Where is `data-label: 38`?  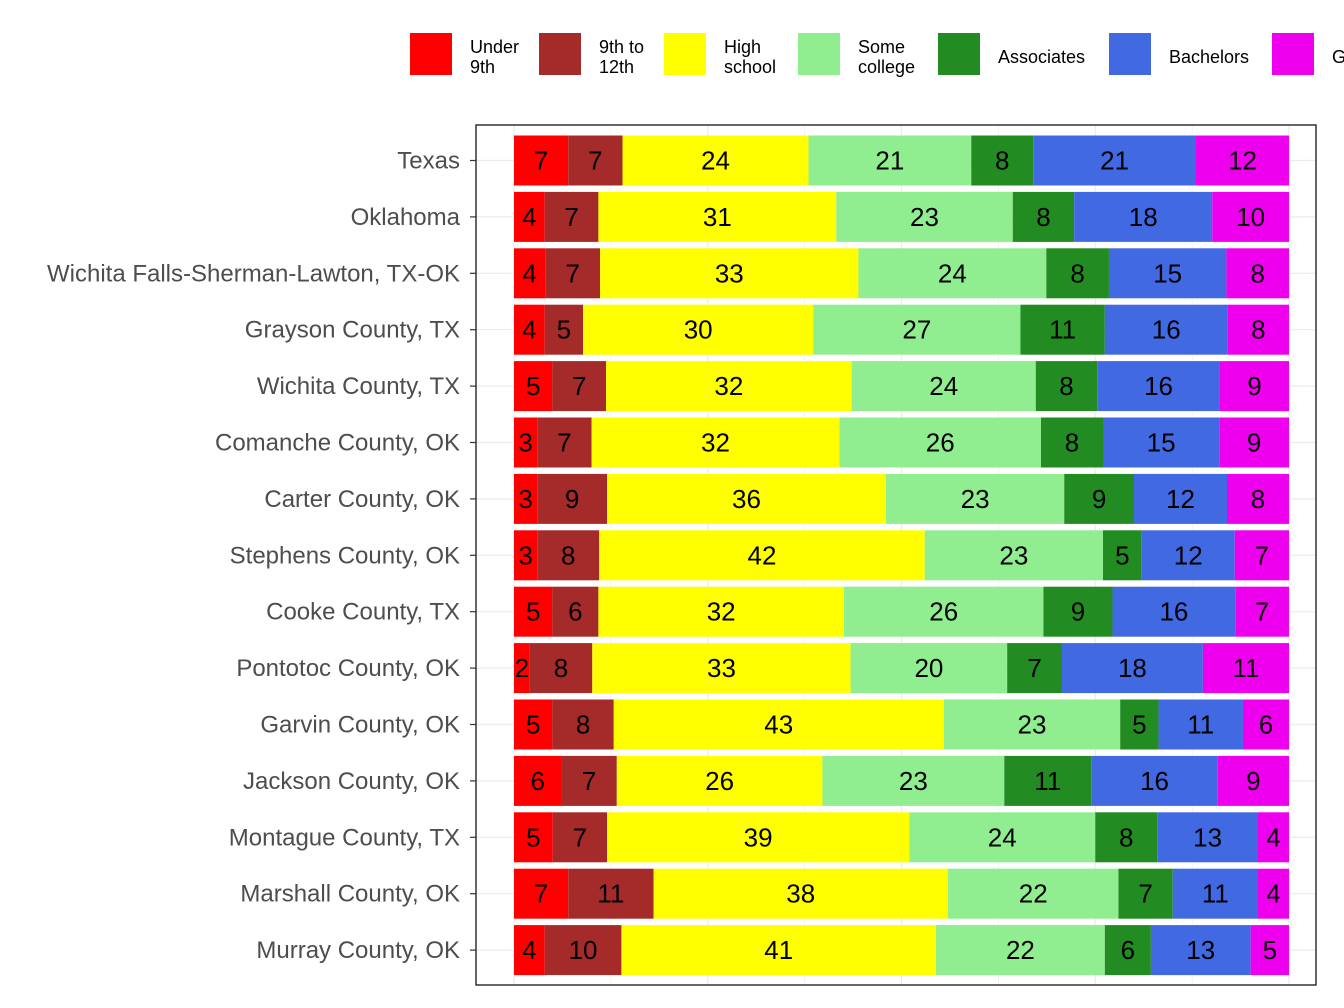 data-label: 38 is located at coordinates (800, 894).